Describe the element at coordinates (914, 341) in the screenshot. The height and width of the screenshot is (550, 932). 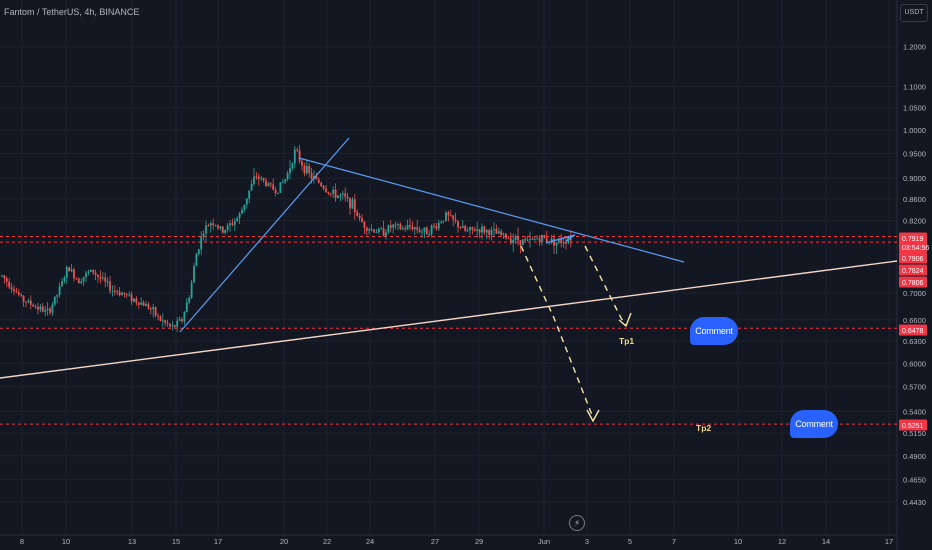
I see `y-tick-label: 0.6300` at that location.